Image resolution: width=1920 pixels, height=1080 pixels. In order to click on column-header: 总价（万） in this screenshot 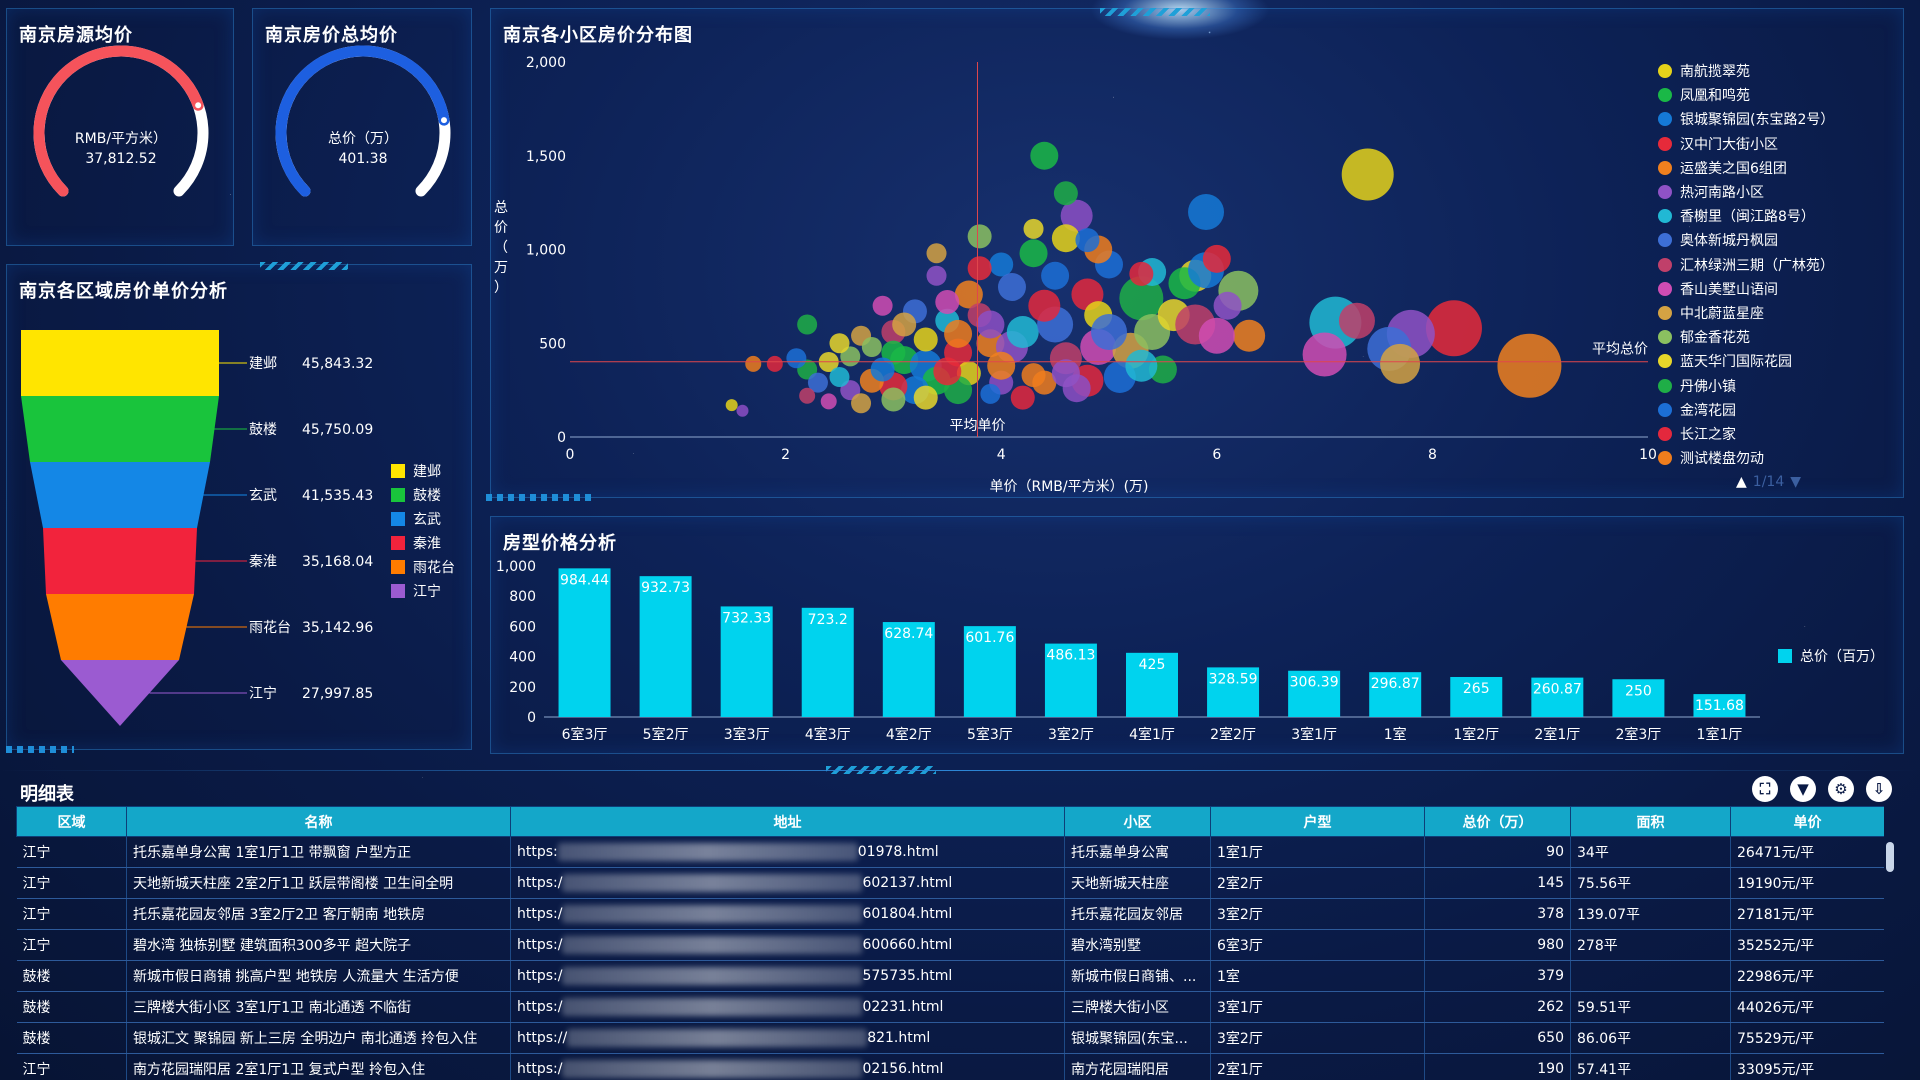, I will do `click(1497, 821)`.